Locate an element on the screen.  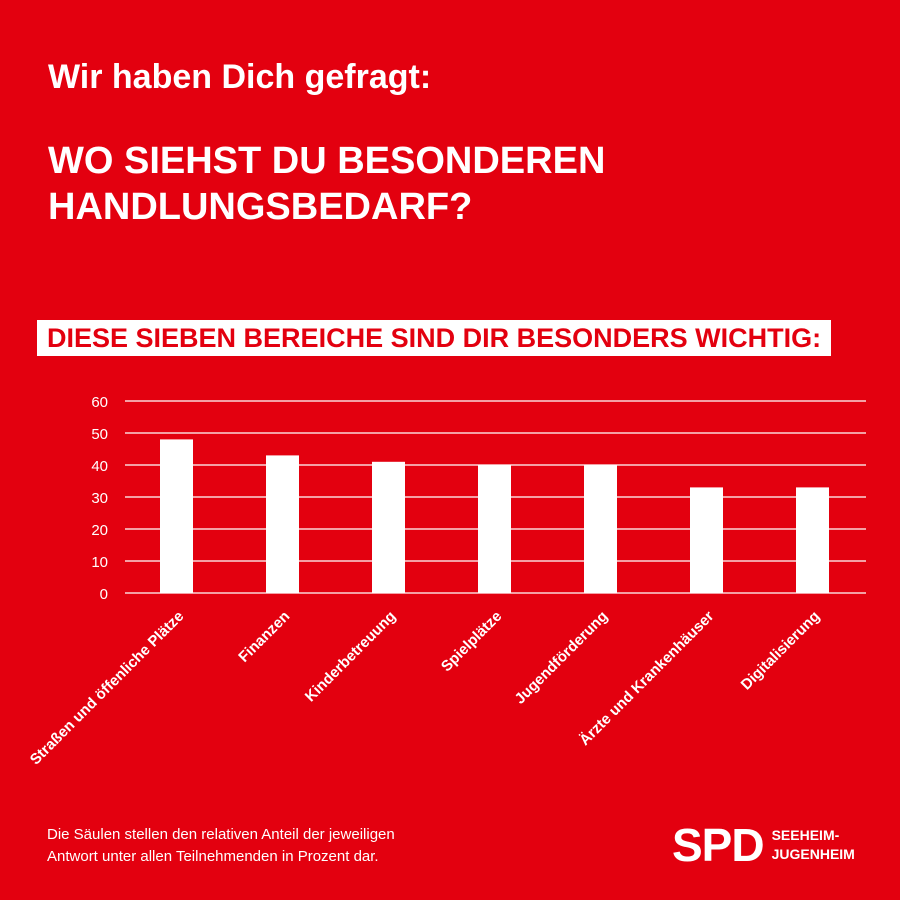
logo-subtitle: SEEHEIM- JUGENHEIM is located at coordinates (813, 845).